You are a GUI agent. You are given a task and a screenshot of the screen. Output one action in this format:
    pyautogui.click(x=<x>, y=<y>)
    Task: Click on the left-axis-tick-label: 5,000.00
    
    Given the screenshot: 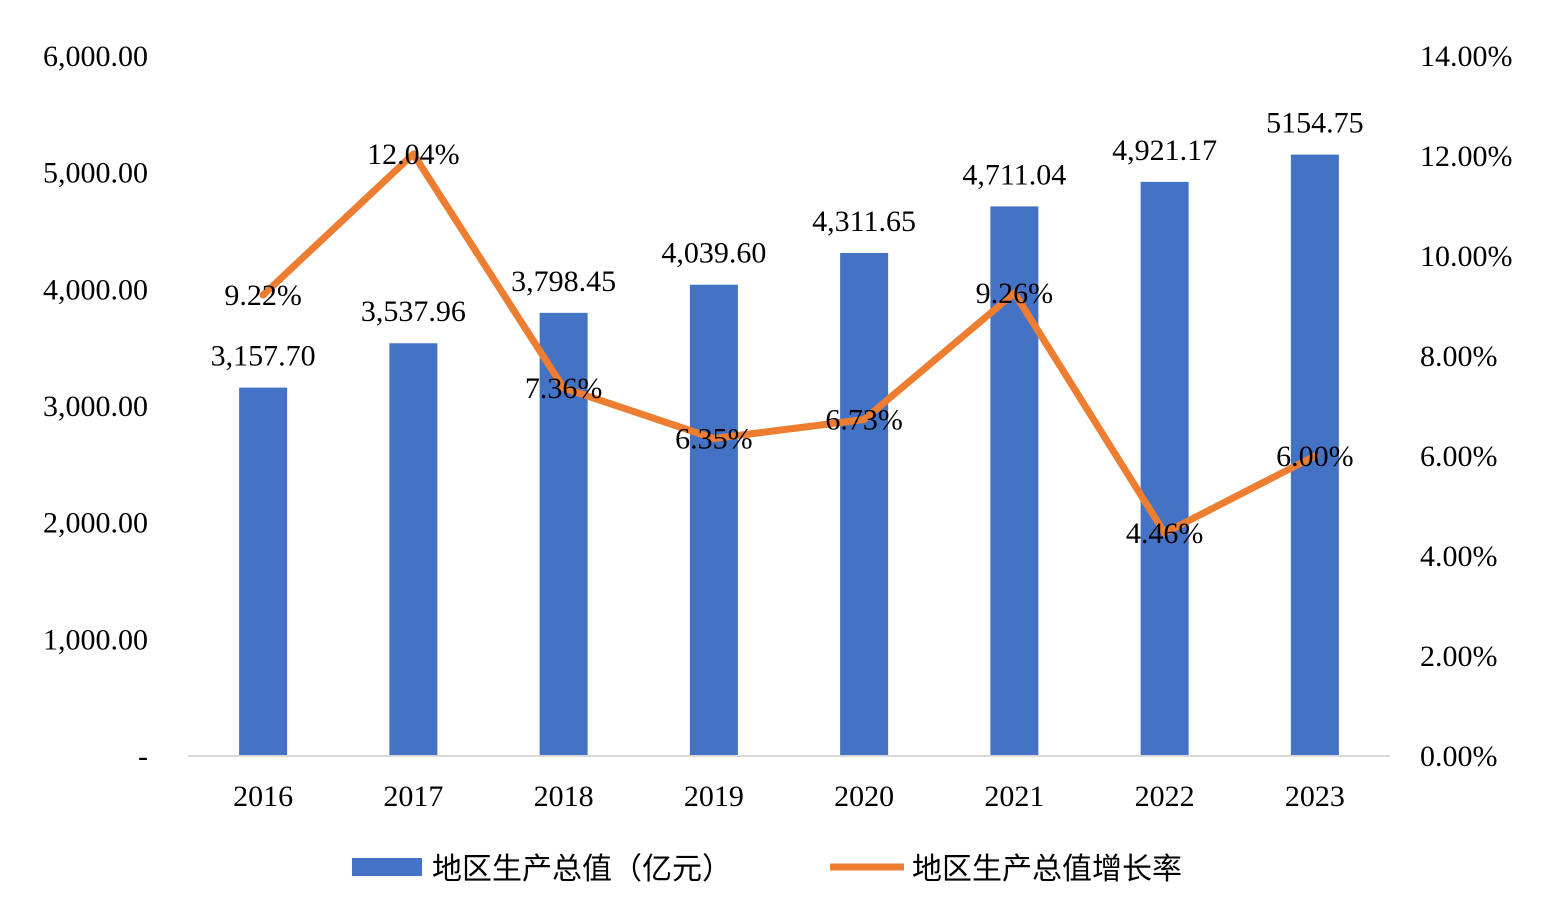 What is the action you would take?
    pyautogui.click(x=95, y=173)
    